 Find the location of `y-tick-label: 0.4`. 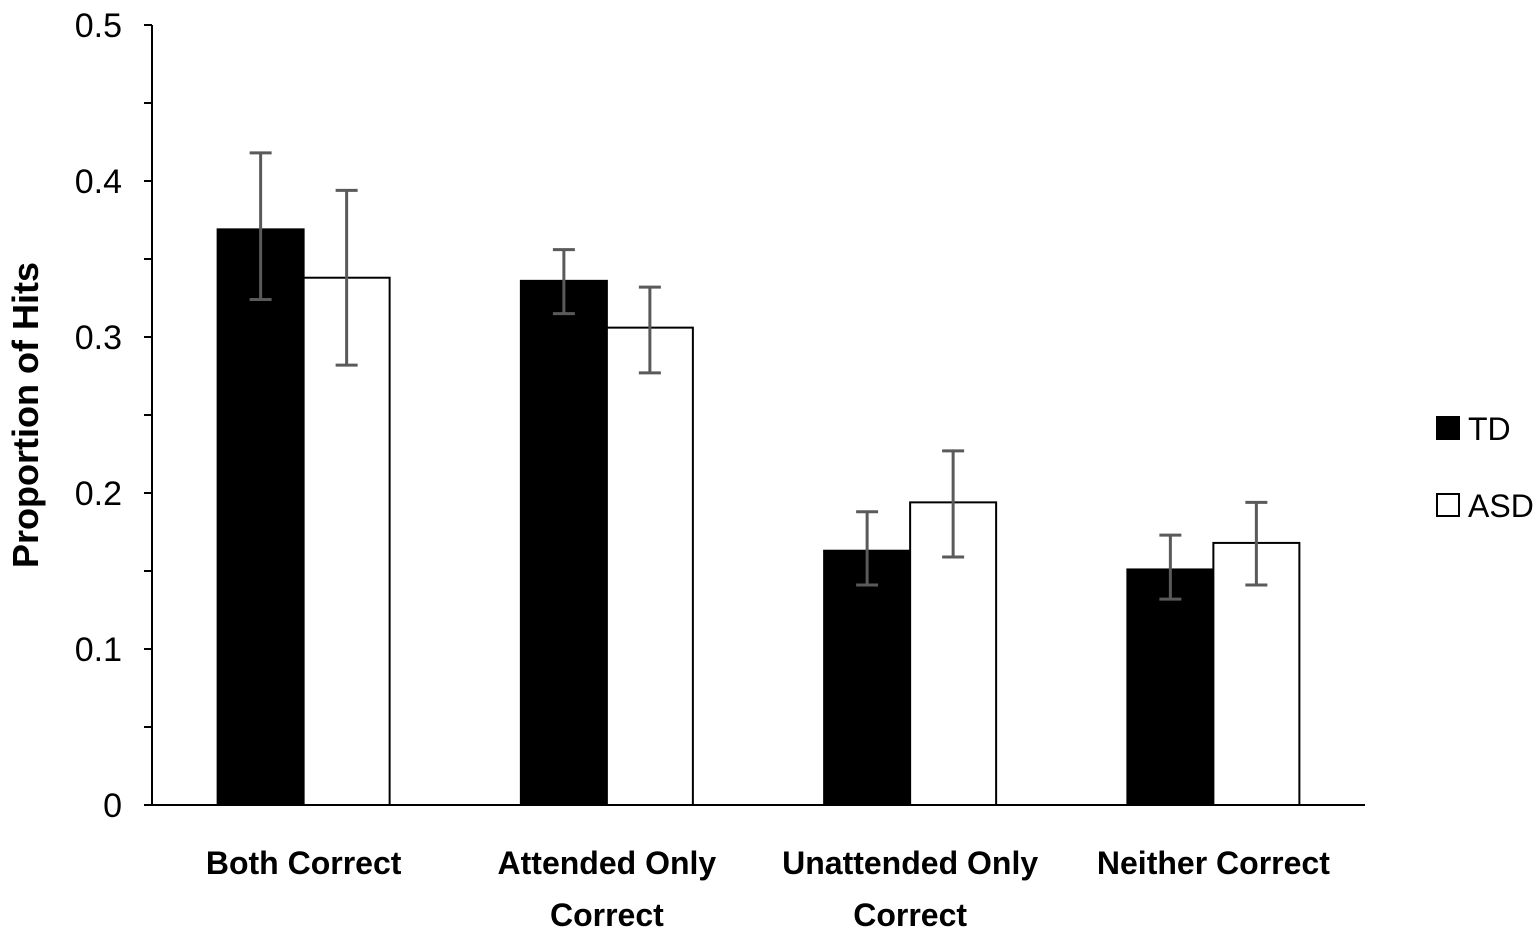

y-tick-label: 0.4 is located at coordinates (98, 182).